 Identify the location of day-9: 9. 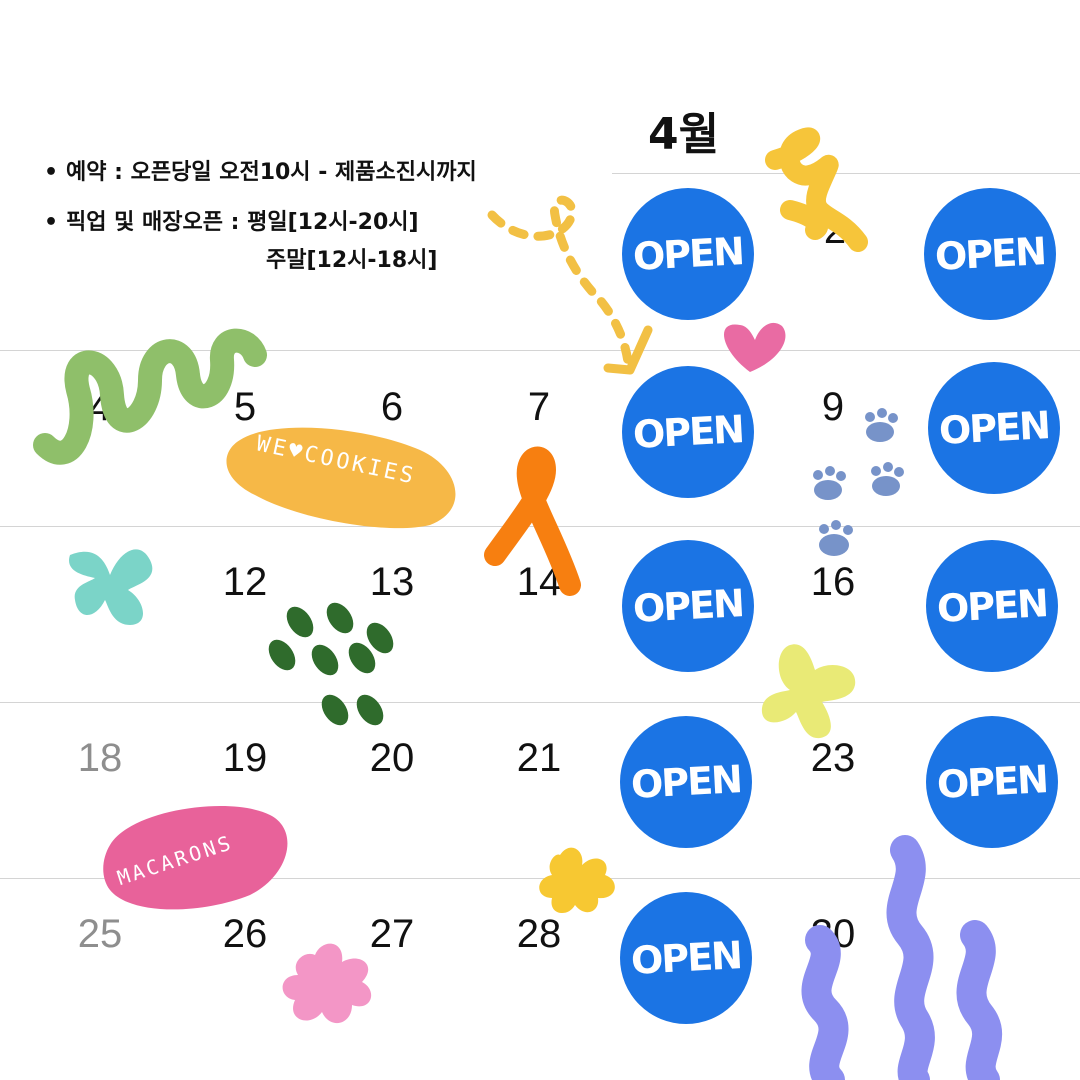
(833, 407).